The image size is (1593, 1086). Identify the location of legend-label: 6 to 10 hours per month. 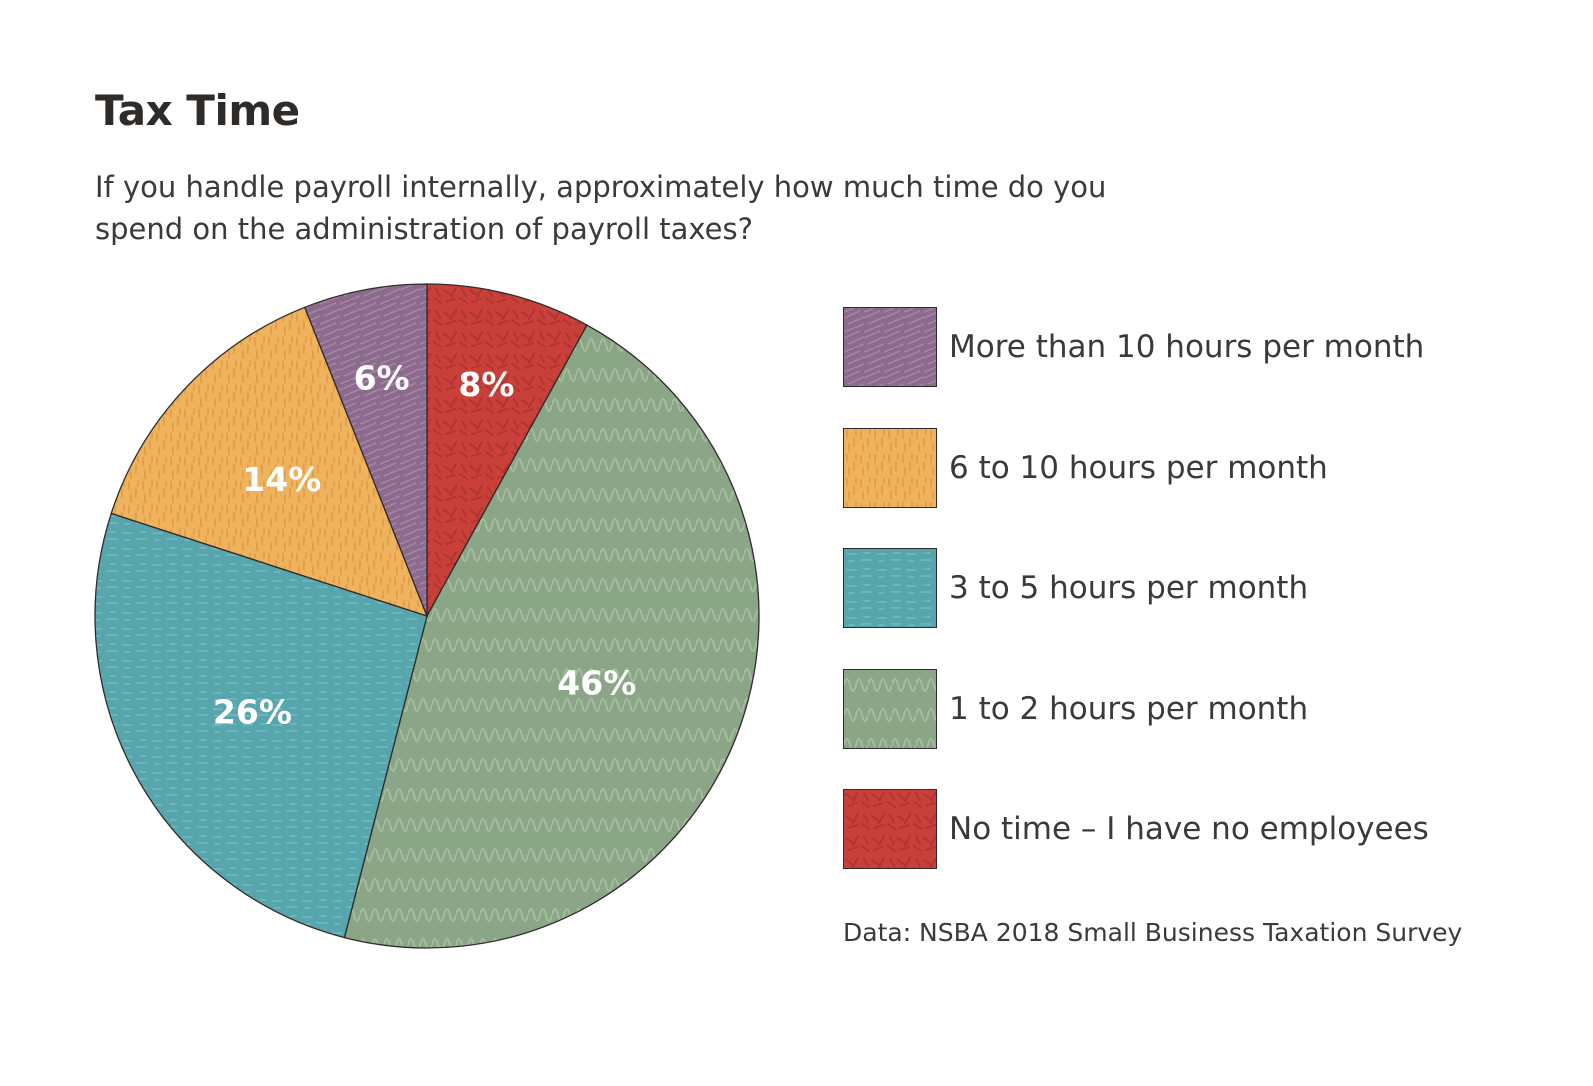
(1138, 467).